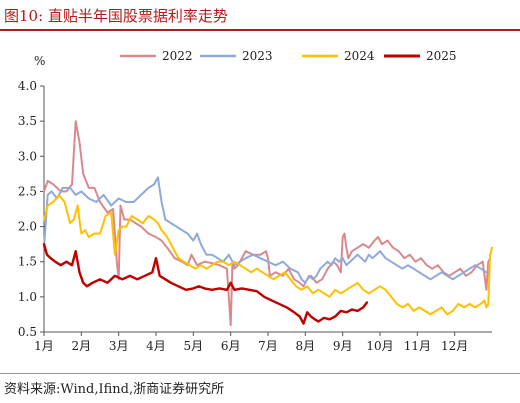  Describe the element at coordinates (260, 373) in the screenshot. I see `source-divider` at that location.